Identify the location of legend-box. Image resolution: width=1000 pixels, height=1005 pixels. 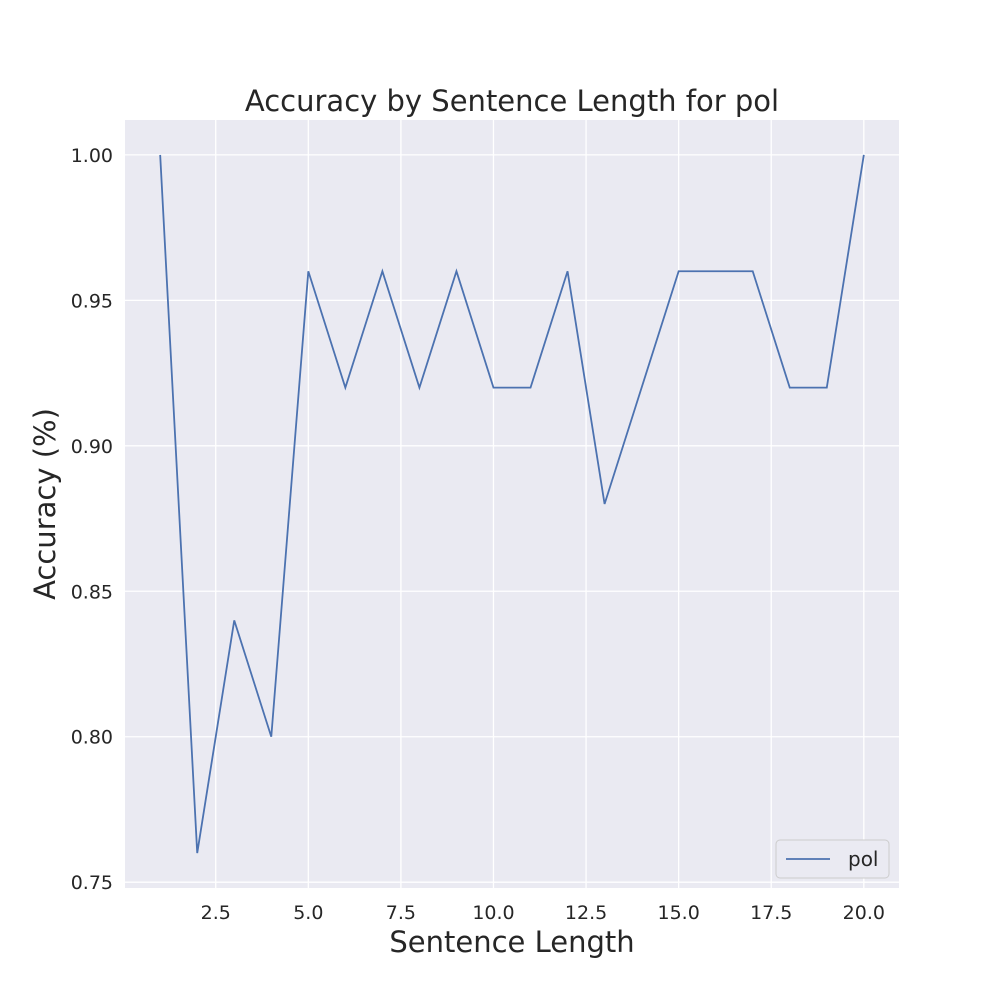
(832, 859).